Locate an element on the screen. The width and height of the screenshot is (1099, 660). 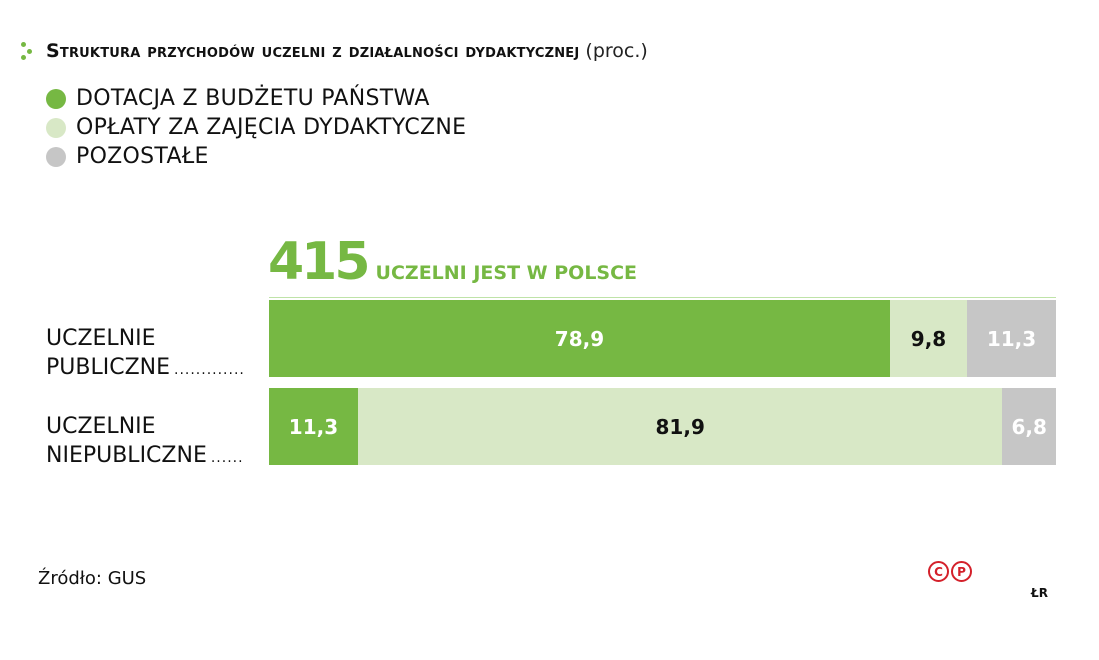
source-note: Źródło: GUS is located at coordinates (92, 578).